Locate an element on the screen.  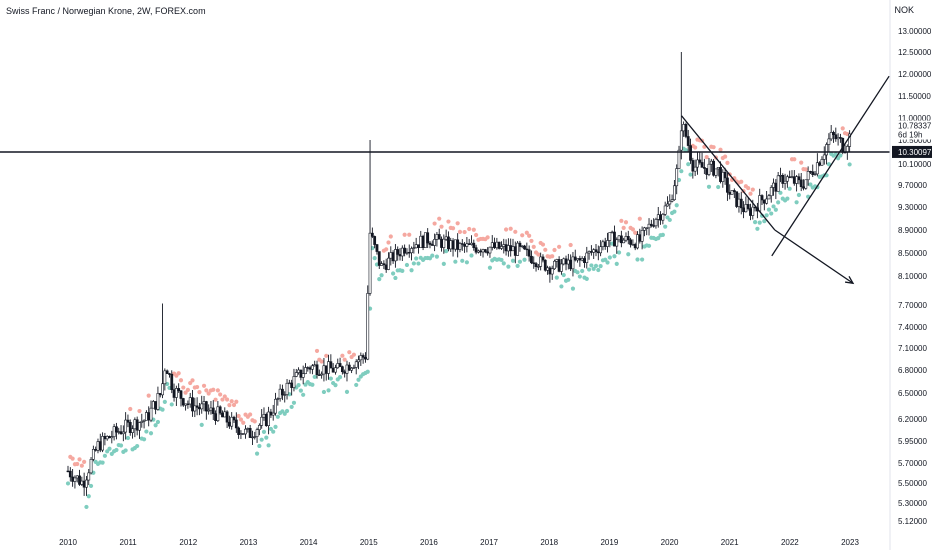
level-price-box is located at coordinates (912, 151).